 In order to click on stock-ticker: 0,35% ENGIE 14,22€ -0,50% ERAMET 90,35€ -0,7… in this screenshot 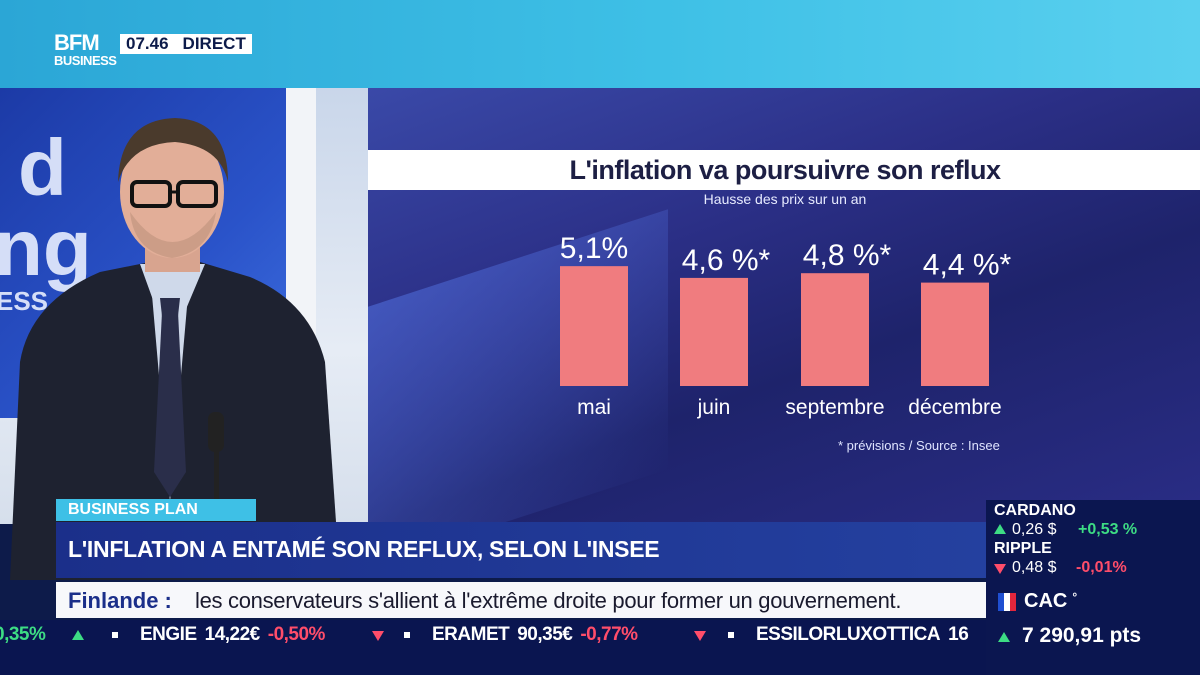, I will do `click(493, 635)`.